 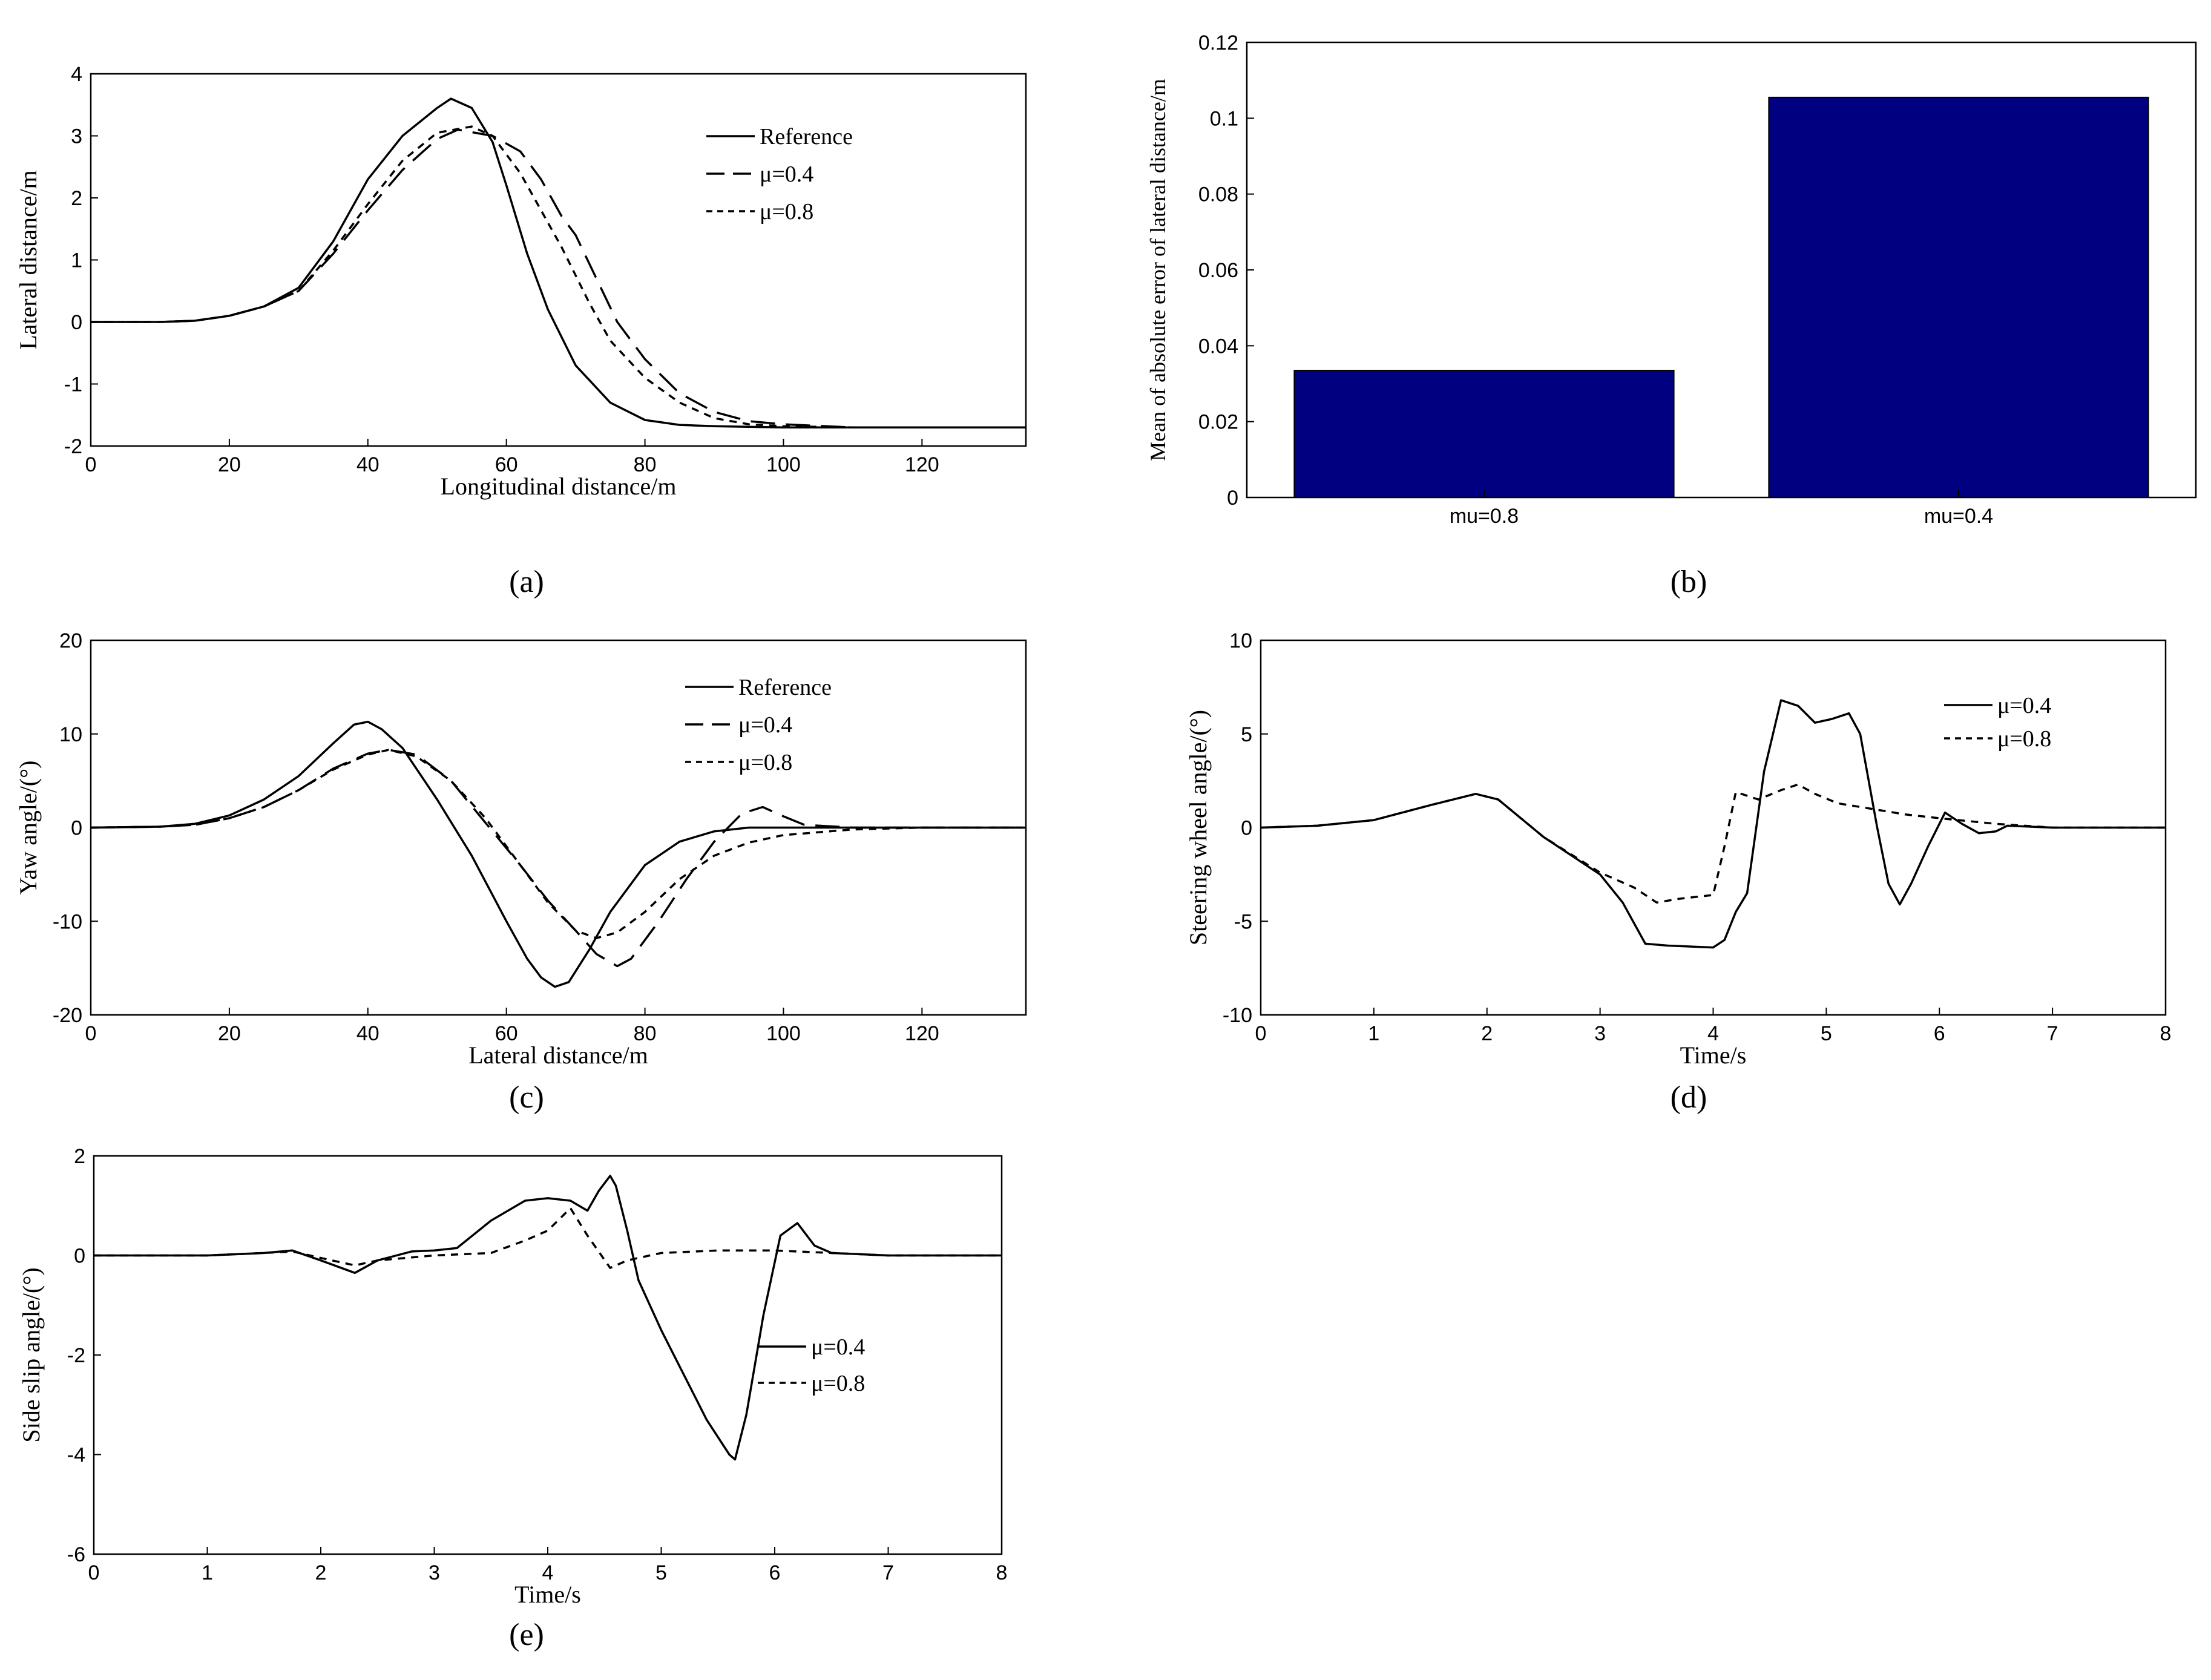 What do you see at coordinates (1247, 734) in the screenshot?
I see `y-tick-label: 5` at bounding box center [1247, 734].